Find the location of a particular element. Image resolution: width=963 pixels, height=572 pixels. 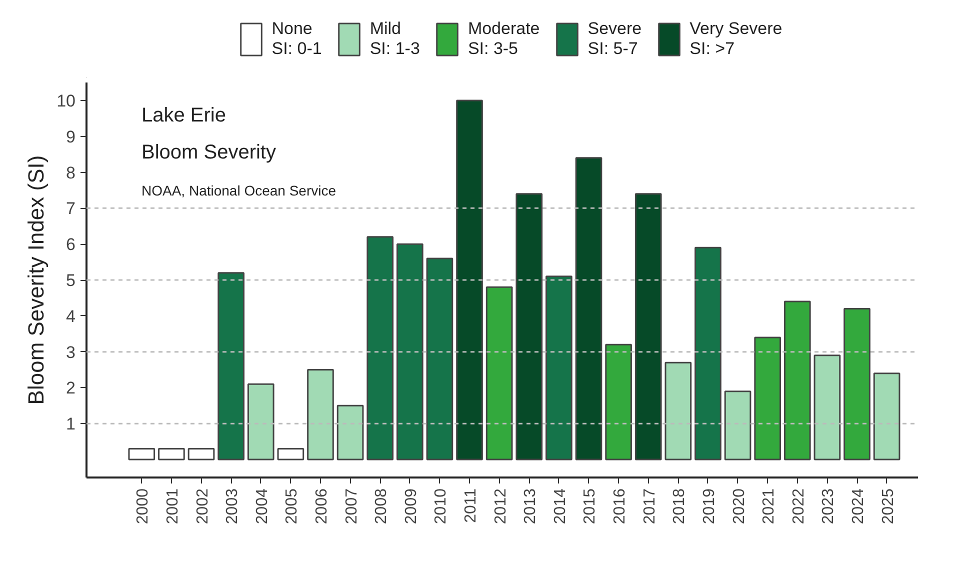

y-tick-label: 10 is located at coordinates (66, 100).